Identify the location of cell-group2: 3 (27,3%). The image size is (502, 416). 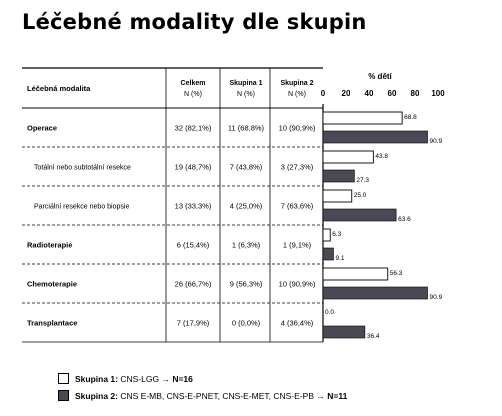
(297, 167).